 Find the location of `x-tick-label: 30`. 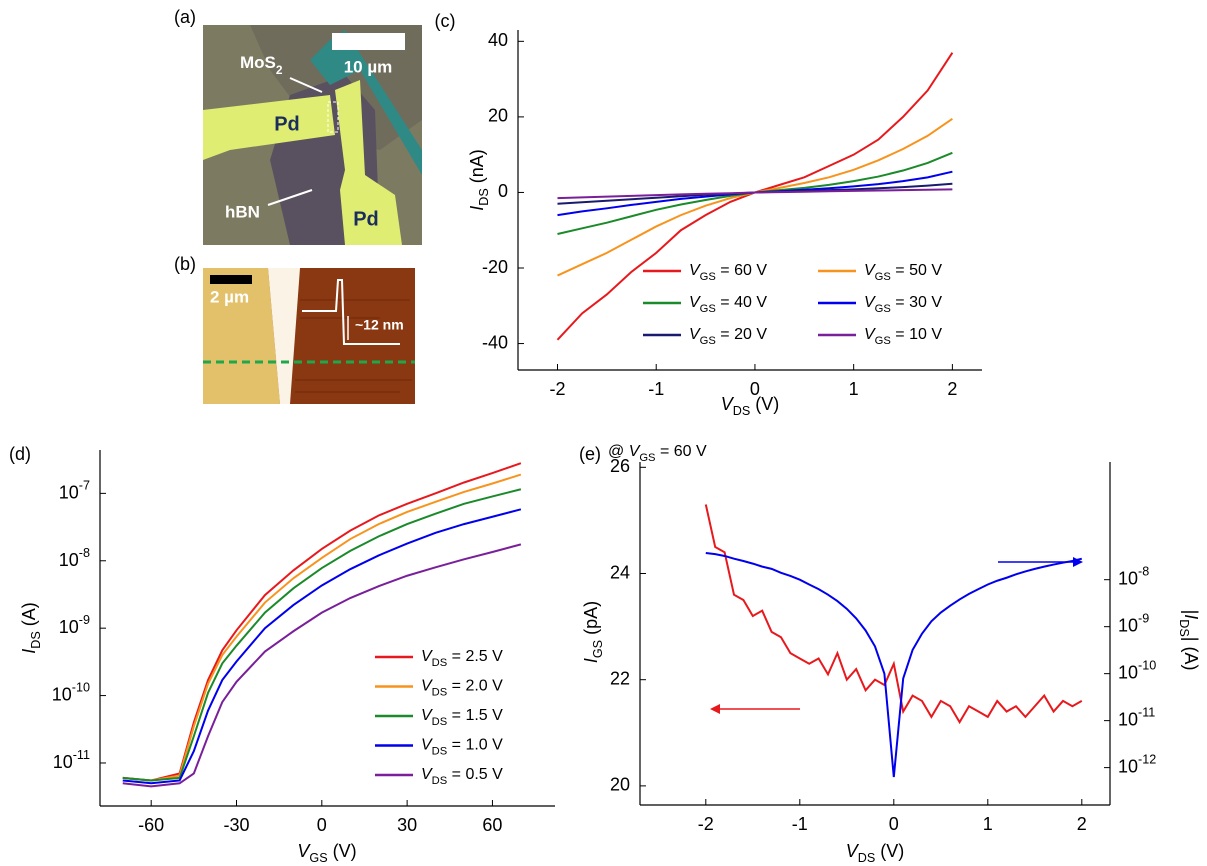

x-tick-label: 30 is located at coordinates (407, 825).